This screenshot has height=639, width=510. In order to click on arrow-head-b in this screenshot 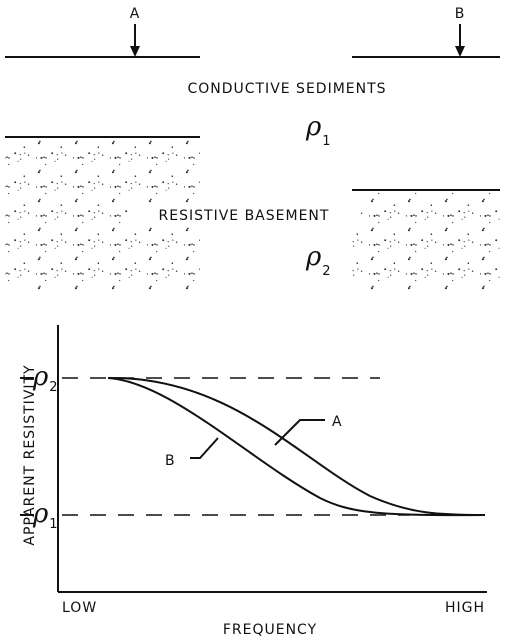, I will do `click(460, 51)`.